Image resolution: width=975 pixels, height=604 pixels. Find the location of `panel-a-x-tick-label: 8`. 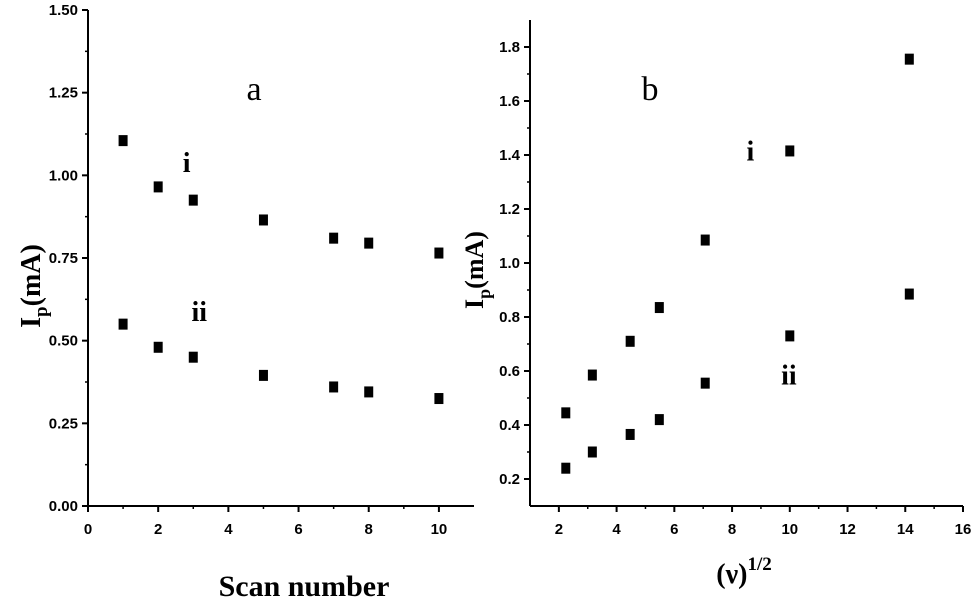

panel-a-x-tick-label: 8 is located at coordinates (369, 529).